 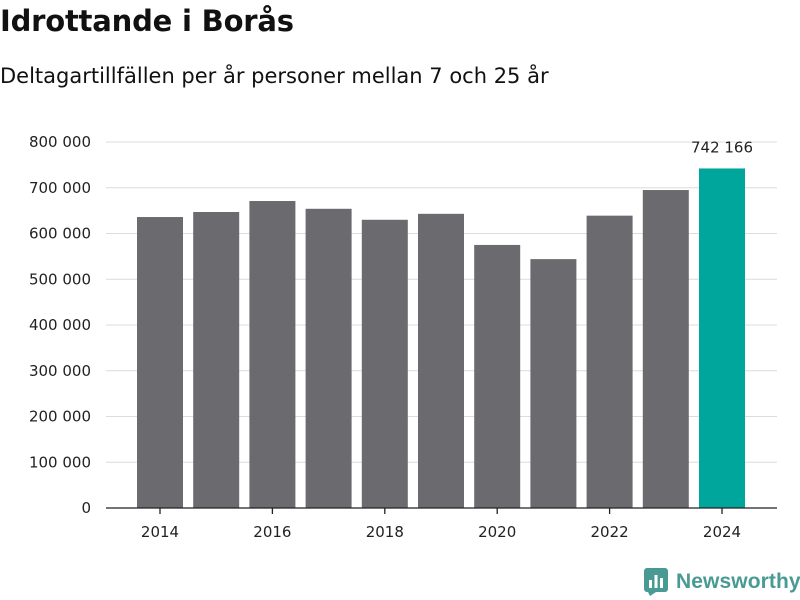 What do you see at coordinates (665, 349) in the screenshot?
I see `bar-2023` at bounding box center [665, 349].